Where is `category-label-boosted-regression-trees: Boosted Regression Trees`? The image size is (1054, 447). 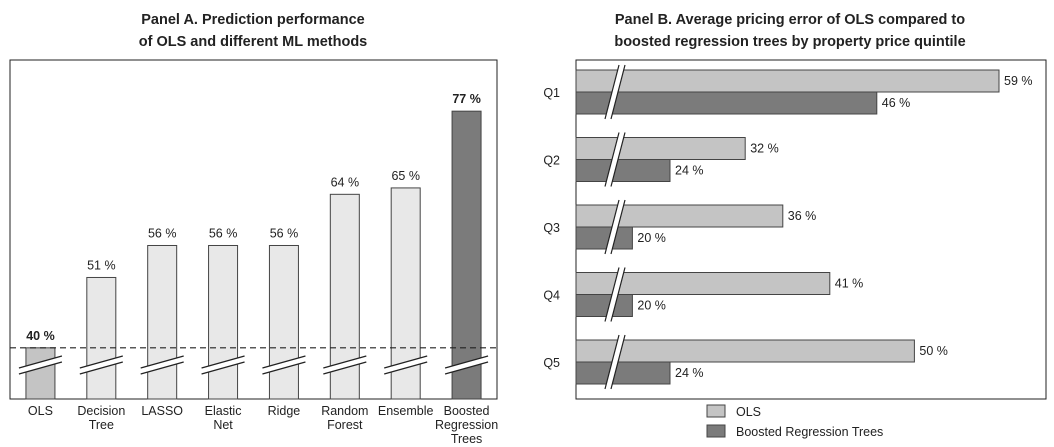 category-label-boosted-regression-trees: Boosted Regression Trees is located at coordinates (466, 425).